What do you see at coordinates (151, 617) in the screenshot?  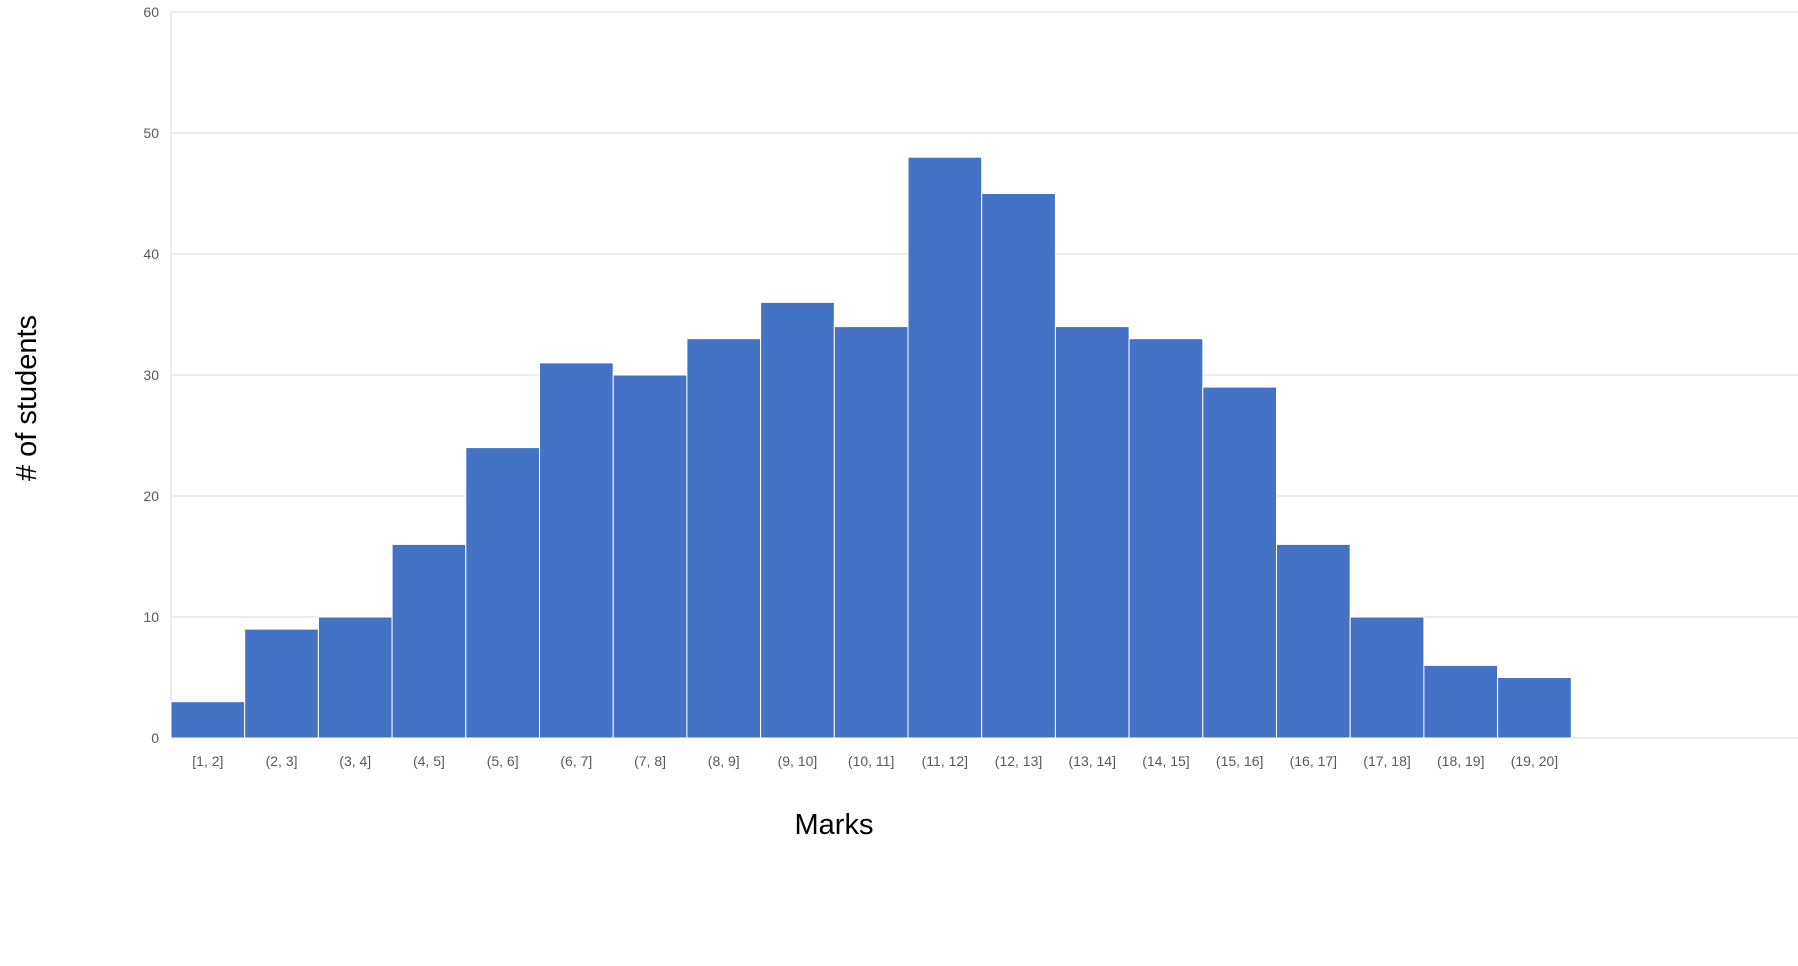 I see `y-tick-label: 10` at bounding box center [151, 617].